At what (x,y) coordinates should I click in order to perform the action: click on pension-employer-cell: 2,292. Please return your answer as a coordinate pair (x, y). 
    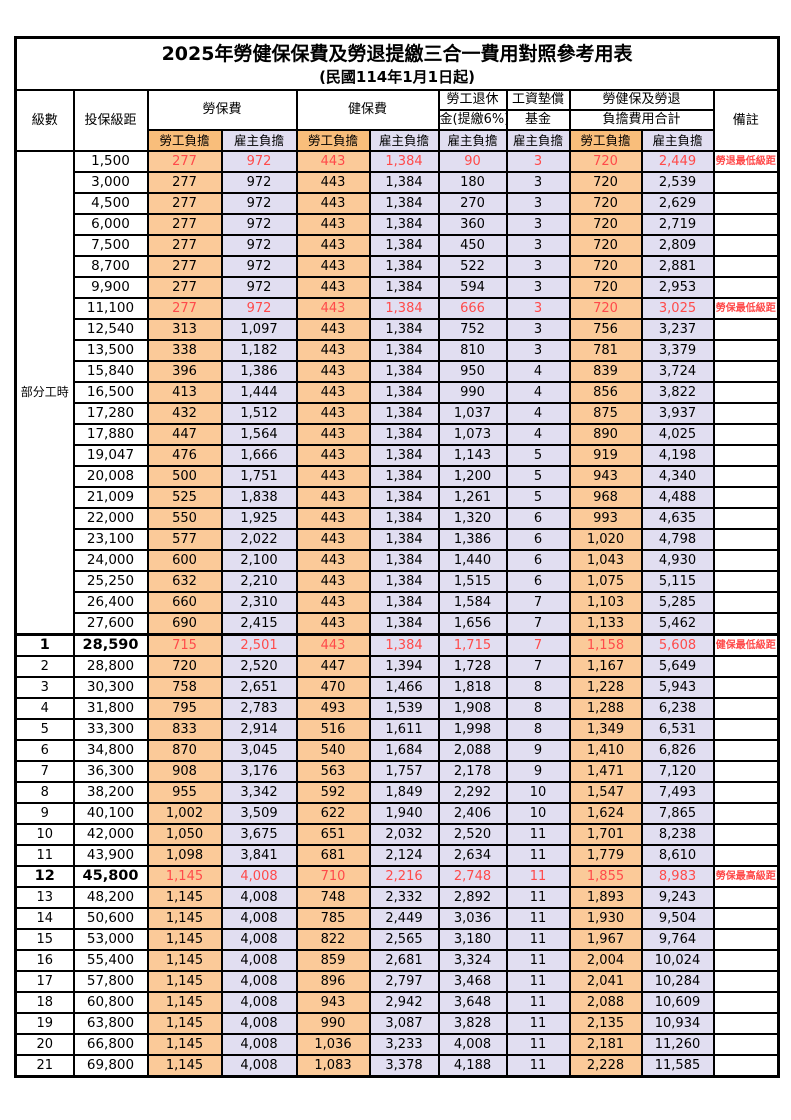
    Looking at the image, I should click on (472, 792).